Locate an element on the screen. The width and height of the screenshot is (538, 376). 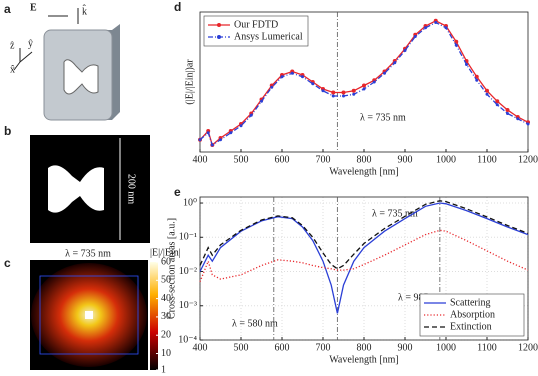
geometry-outline is located at coordinates (89, 315).